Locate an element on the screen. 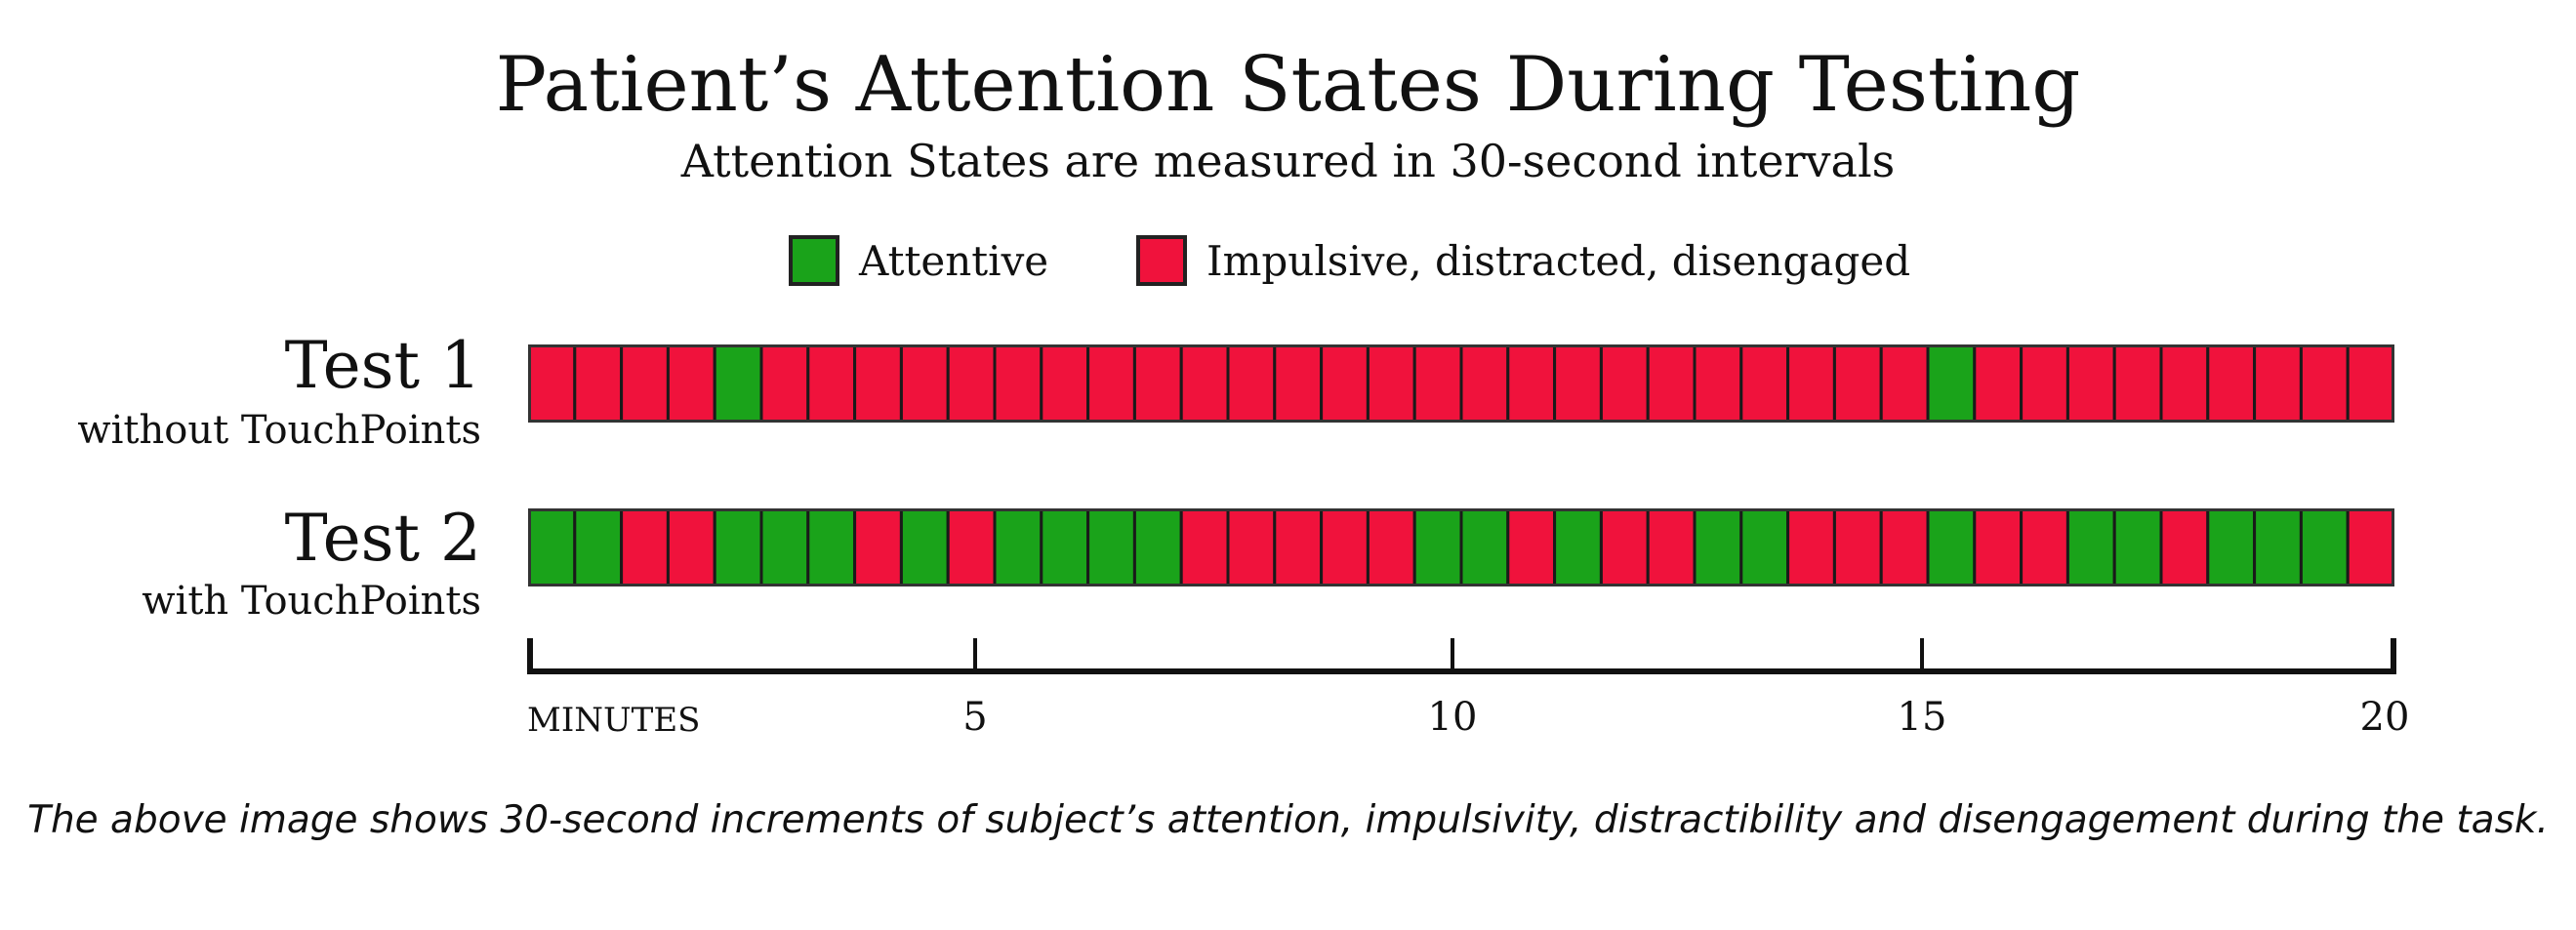 The width and height of the screenshot is (2576, 930). row-title-test-2: Test 2 is located at coordinates (382, 538).